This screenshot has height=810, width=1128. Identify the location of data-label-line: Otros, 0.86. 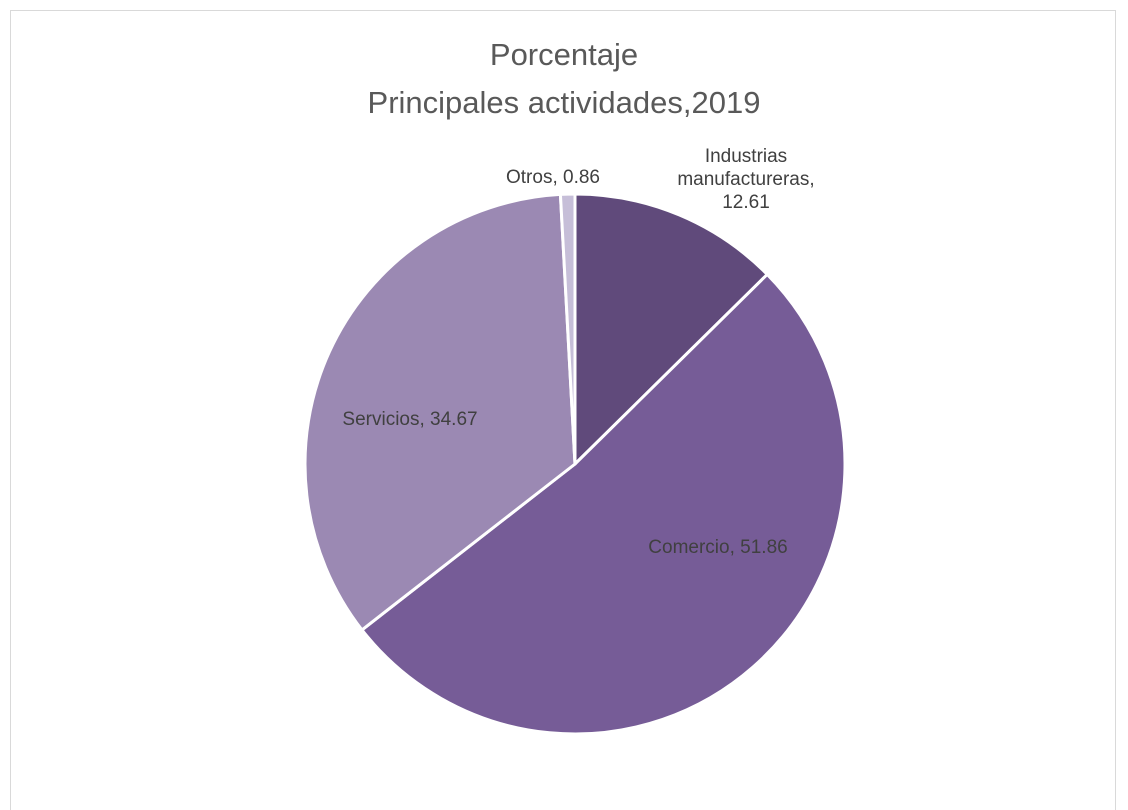
(553, 177).